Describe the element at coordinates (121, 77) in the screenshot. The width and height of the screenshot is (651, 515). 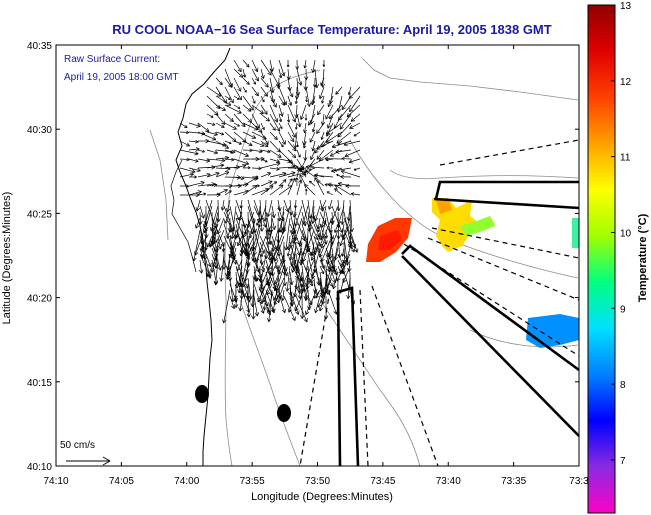
I see `legend-line-2: April 19, 2005 18:00 GMT` at that location.